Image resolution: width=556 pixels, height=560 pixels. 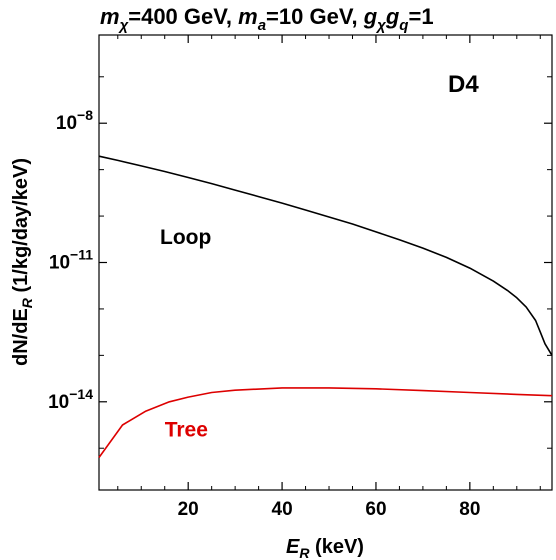 What do you see at coordinates (74, 120) in the screenshot?
I see `y-tick-label: 10−8` at bounding box center [74, 120].